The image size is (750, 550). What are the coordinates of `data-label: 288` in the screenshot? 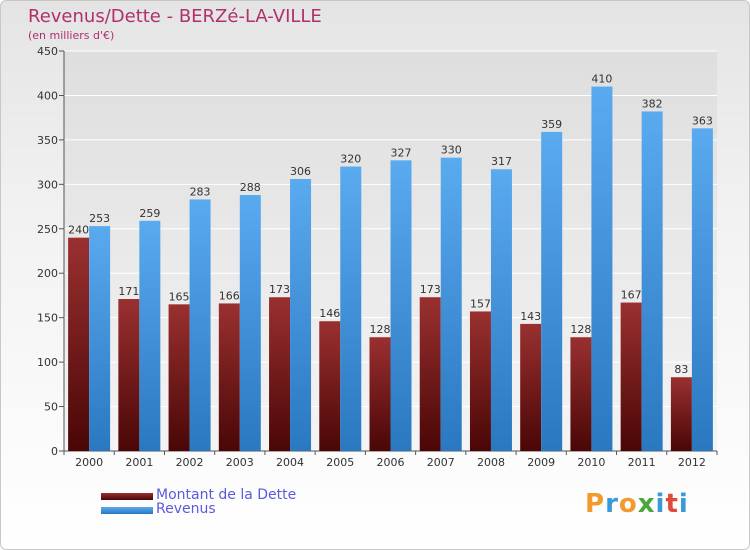 It's located at (250, 187).